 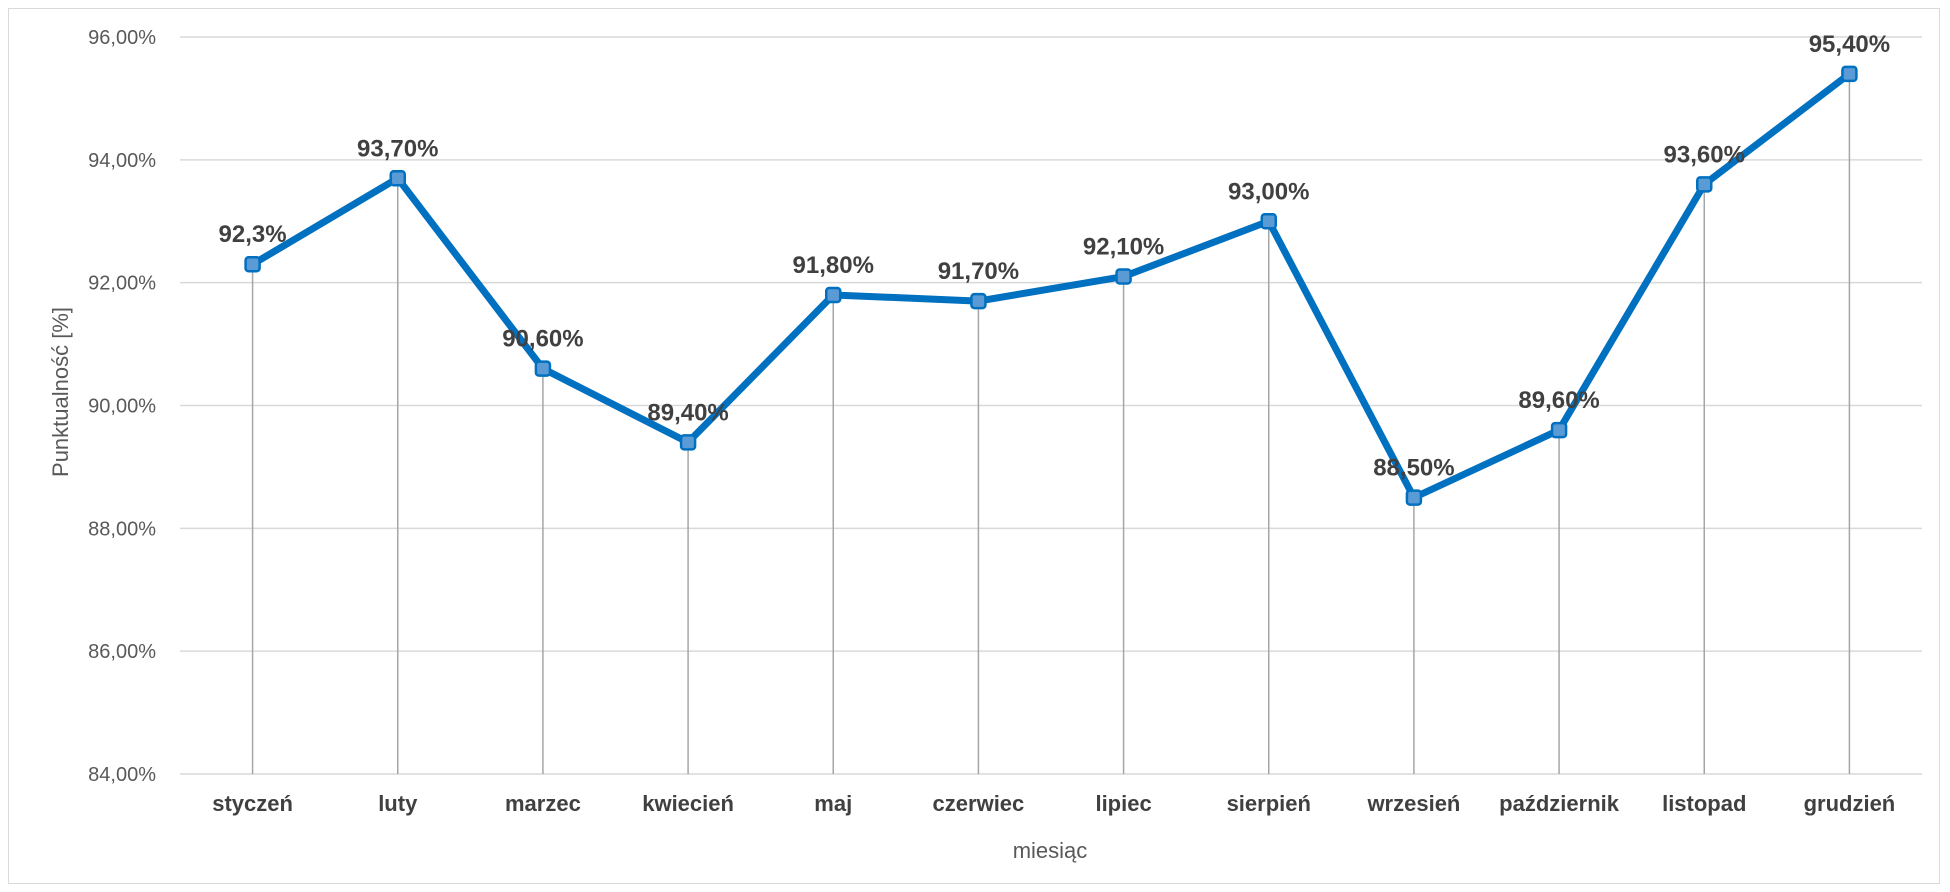 I want to click on y-tick-label: 86,00%, so click(x=122, y=652).